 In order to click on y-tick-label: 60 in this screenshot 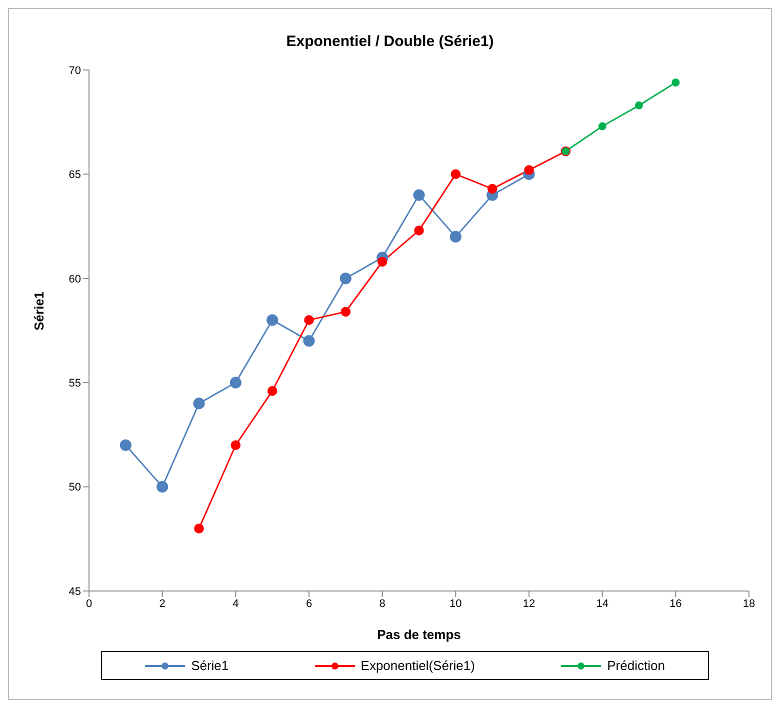, I will do `click(74, 279)`.